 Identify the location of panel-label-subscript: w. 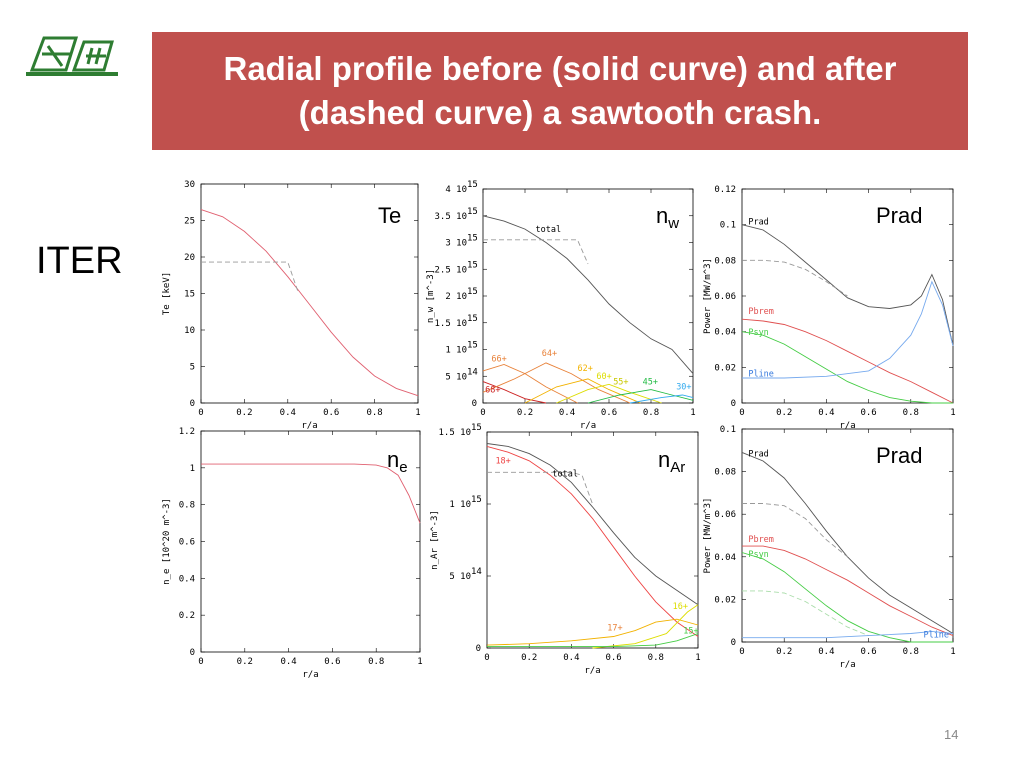
(673, 223).